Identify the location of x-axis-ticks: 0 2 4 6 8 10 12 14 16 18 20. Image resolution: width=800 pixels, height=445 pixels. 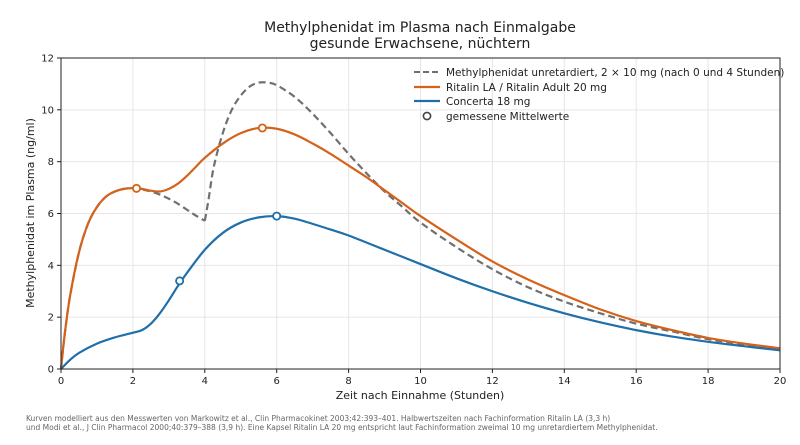
(422, 378).